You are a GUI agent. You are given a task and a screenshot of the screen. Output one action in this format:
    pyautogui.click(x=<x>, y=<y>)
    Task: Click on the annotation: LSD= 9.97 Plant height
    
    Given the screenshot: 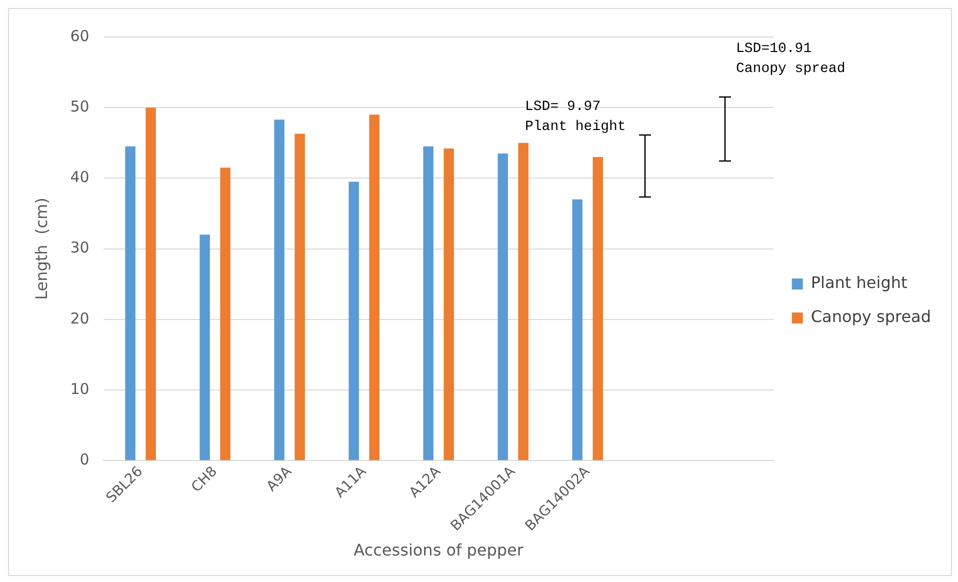 What is the action you would take?
    pyautogui.click(x=575, y=117)
    